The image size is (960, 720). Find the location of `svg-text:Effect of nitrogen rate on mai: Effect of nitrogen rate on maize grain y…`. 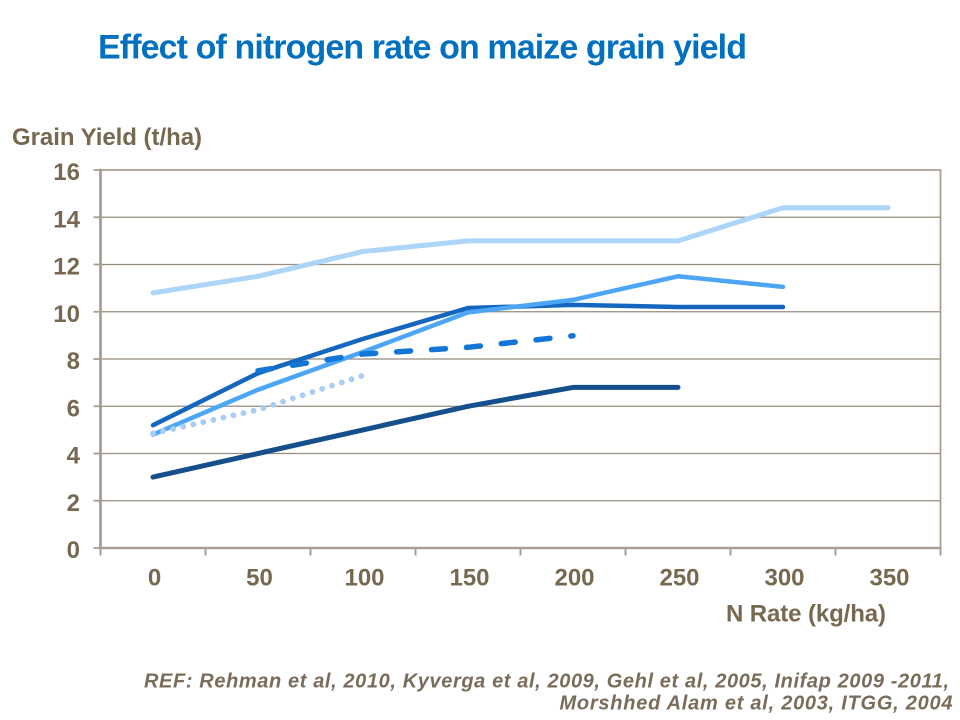

svg-text:Effect of nitrogen rate on mai: Effect of nitrogen rate on maize grain y… is located at coordinates (422, 48).